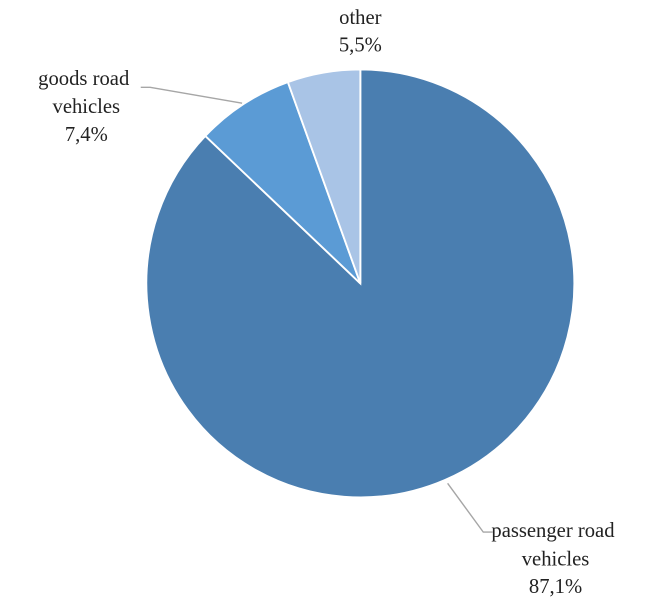  I want to click on value-label: 5,5%, so click(360, 46).